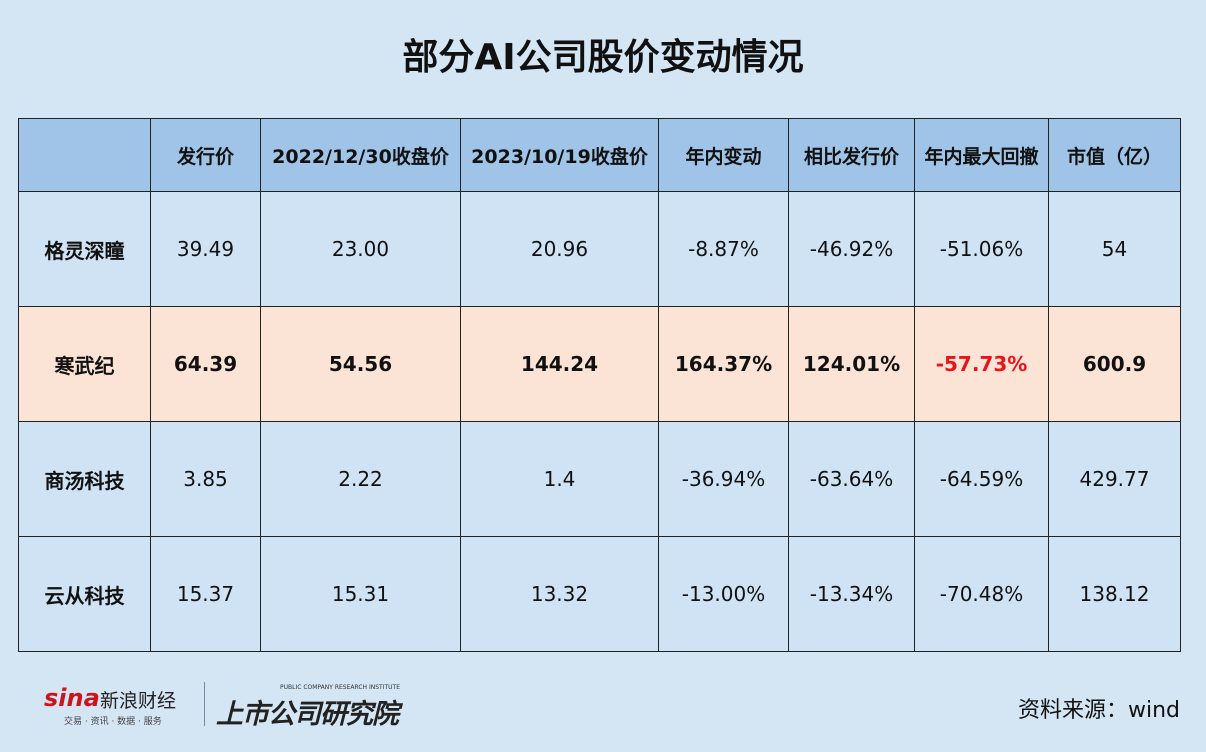 The width and height of the screenshot is (1206, 752). I want to click on cell: 138.12, so click(1114, 594).